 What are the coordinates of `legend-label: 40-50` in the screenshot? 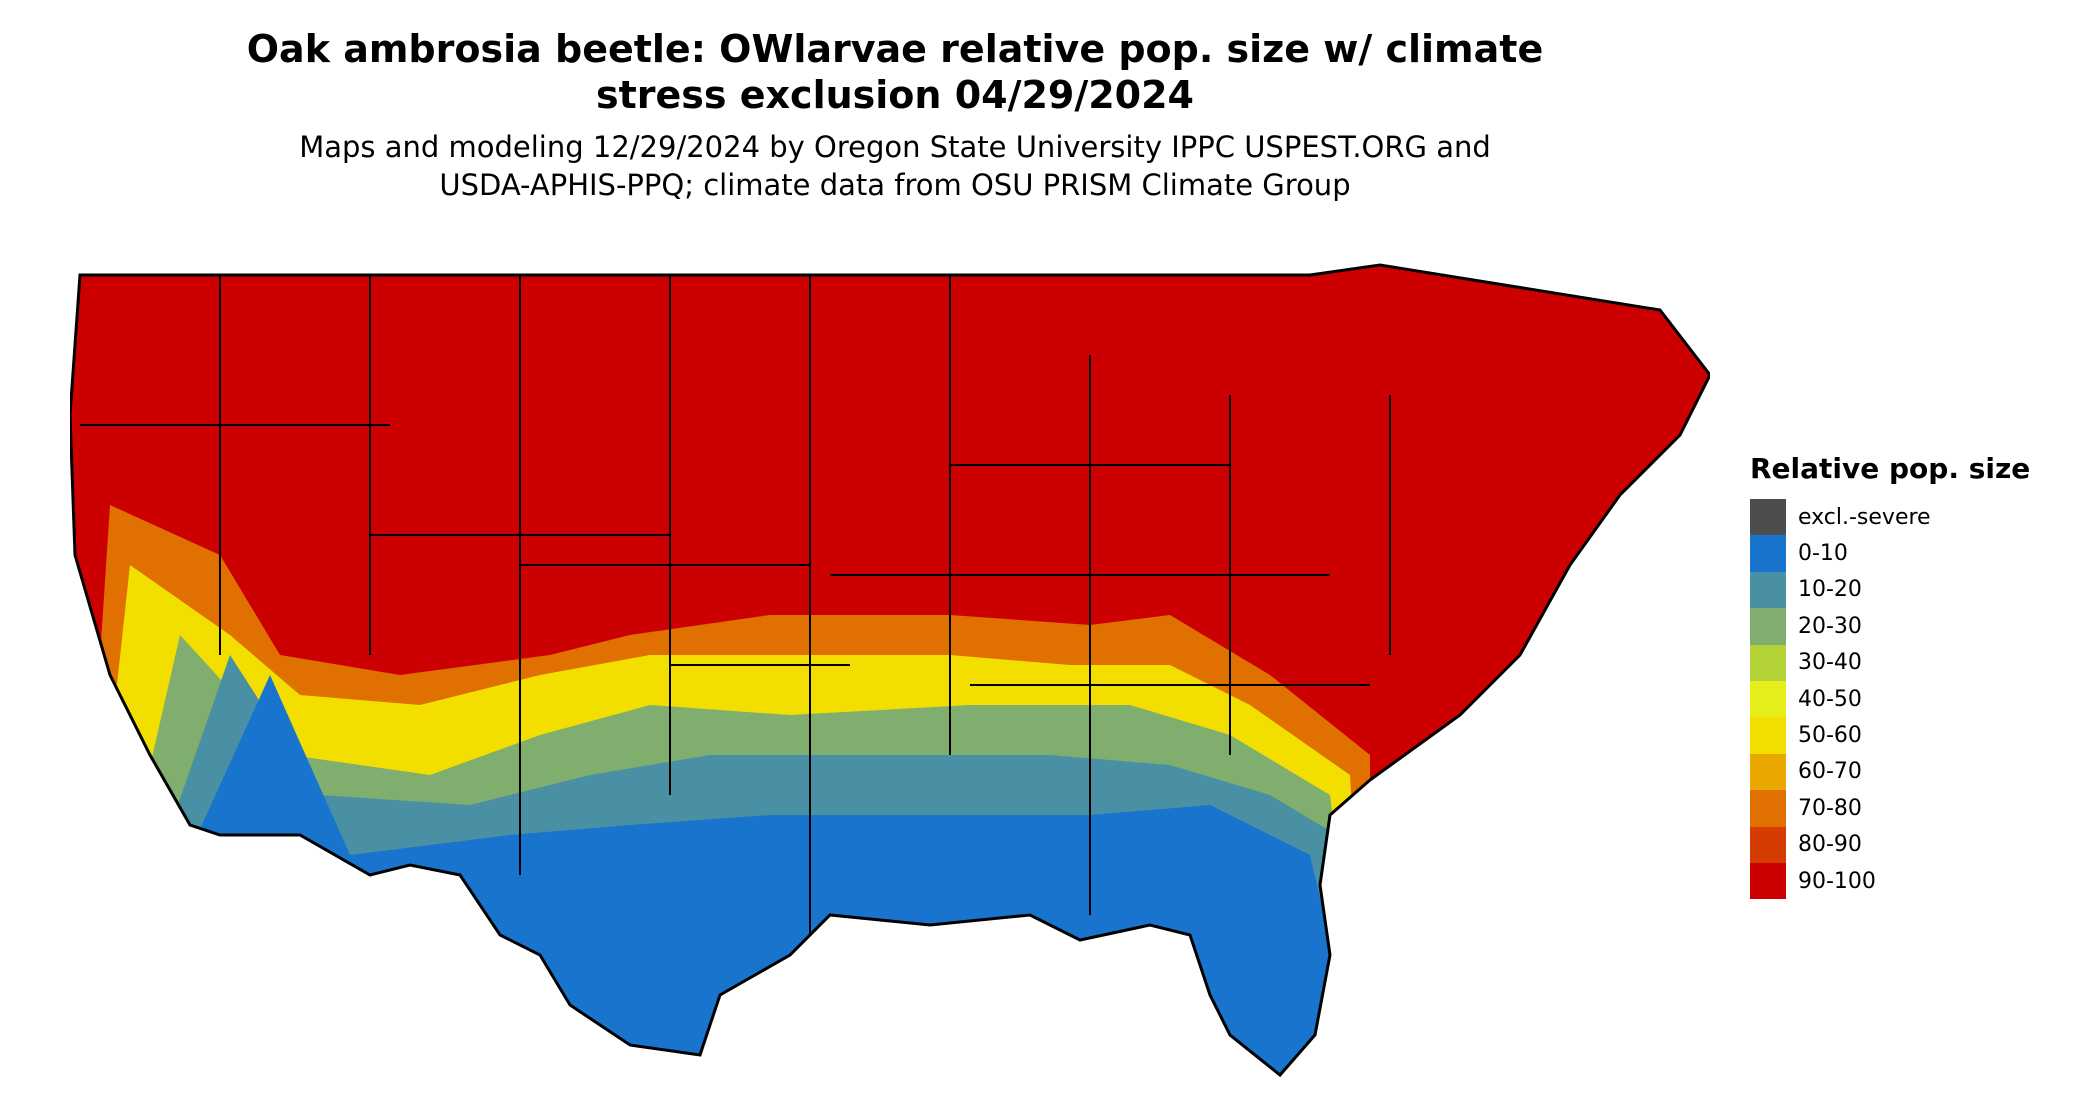 It's located at (1830, 699).